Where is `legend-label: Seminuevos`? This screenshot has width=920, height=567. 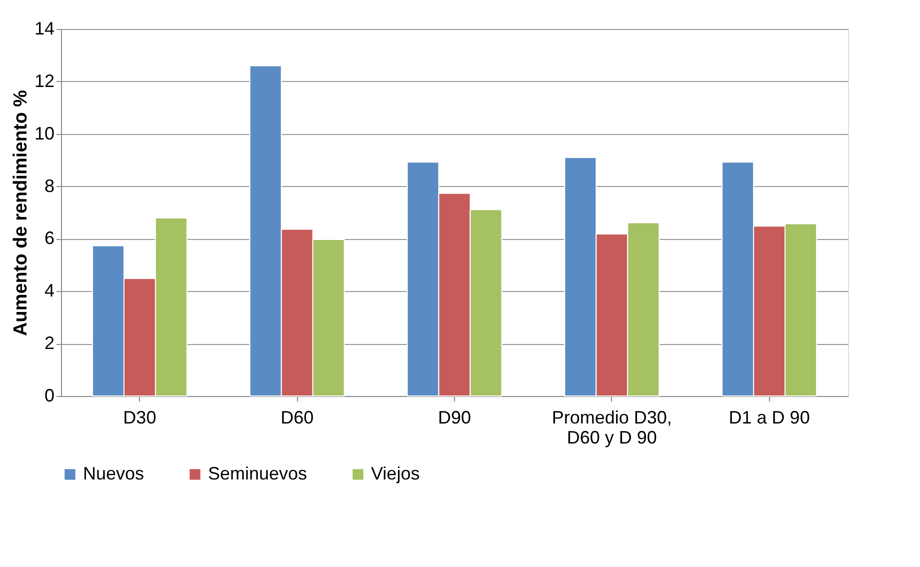 legend-label: Seminuevos is located at coordinates (258, 473).